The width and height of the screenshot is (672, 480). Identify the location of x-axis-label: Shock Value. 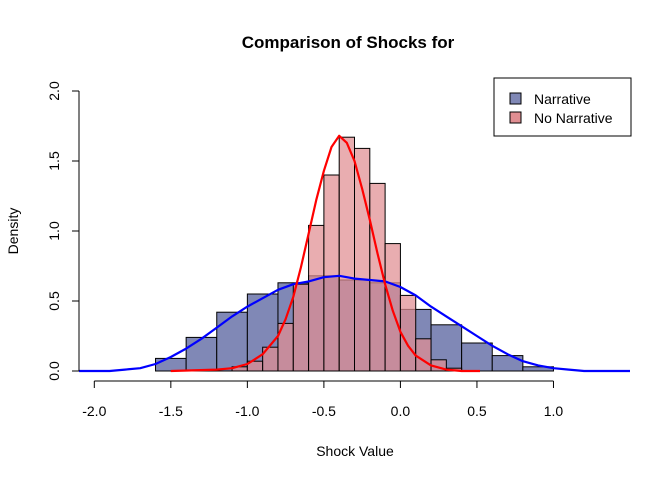
(355, 451).